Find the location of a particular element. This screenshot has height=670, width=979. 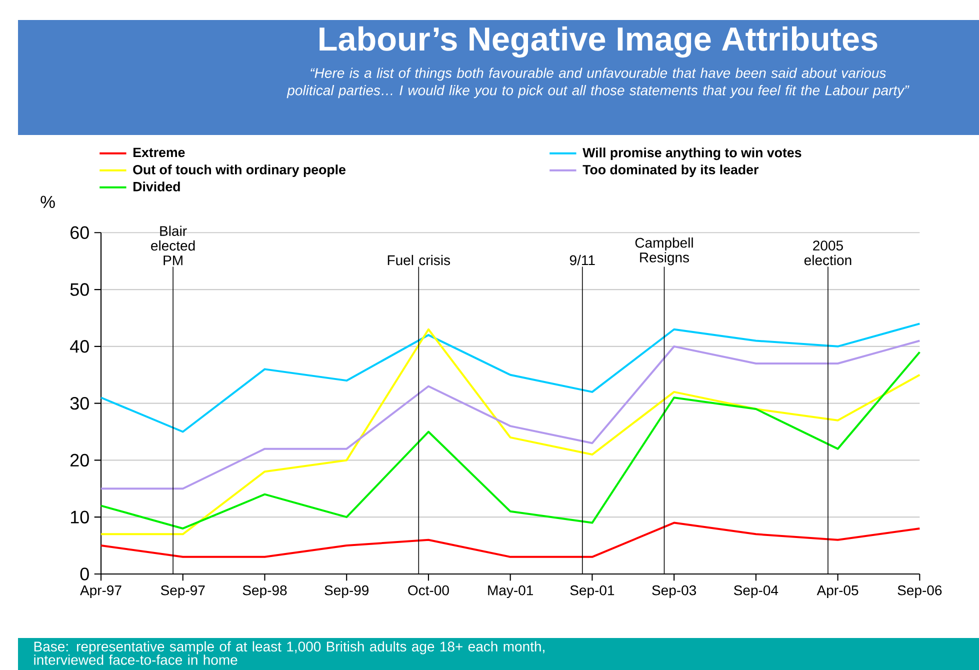

ref-line-label: Campbell Resigns is located at coordinates (664, 251).